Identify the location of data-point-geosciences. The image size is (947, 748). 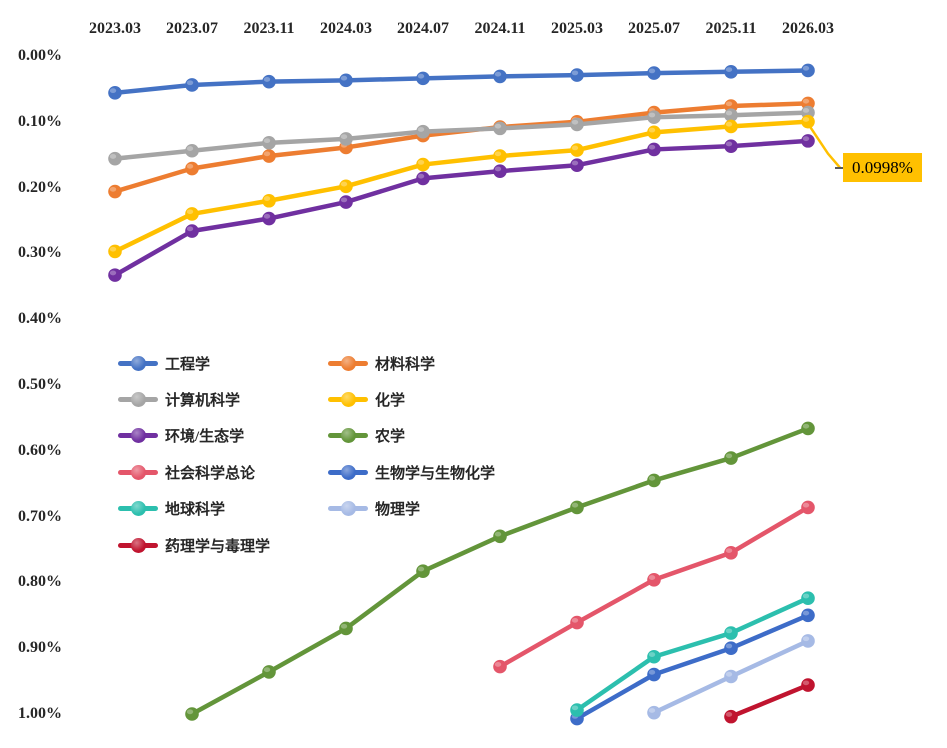
(731, 633).